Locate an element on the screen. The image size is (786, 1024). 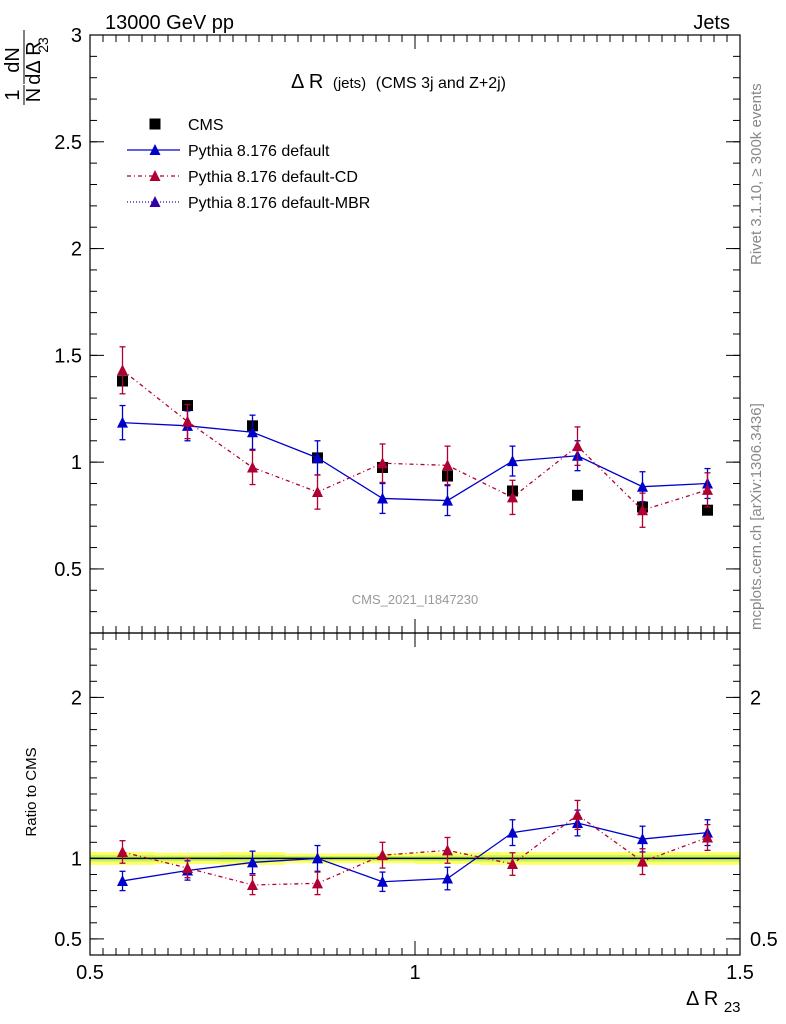
x-tick-label: 1.5 is located at coordinates (740, 973).